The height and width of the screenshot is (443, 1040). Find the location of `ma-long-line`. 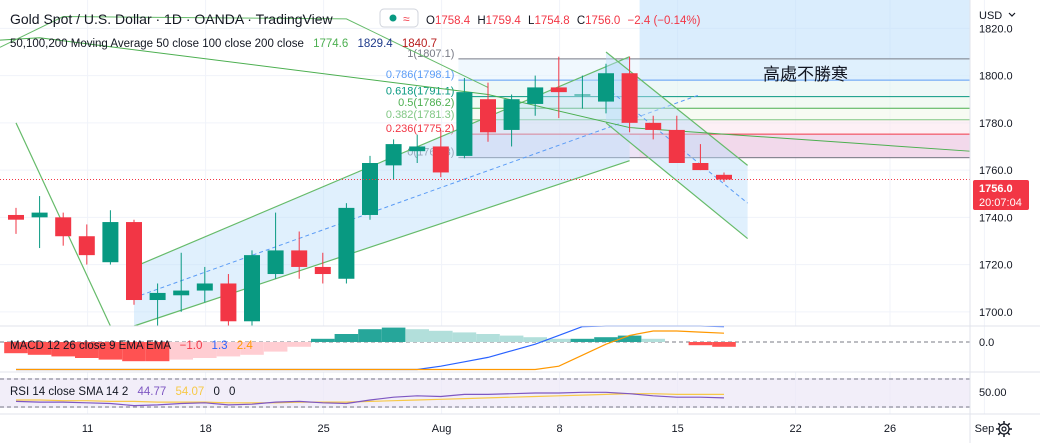

ma-long-line is located at coordinates (244, 52).